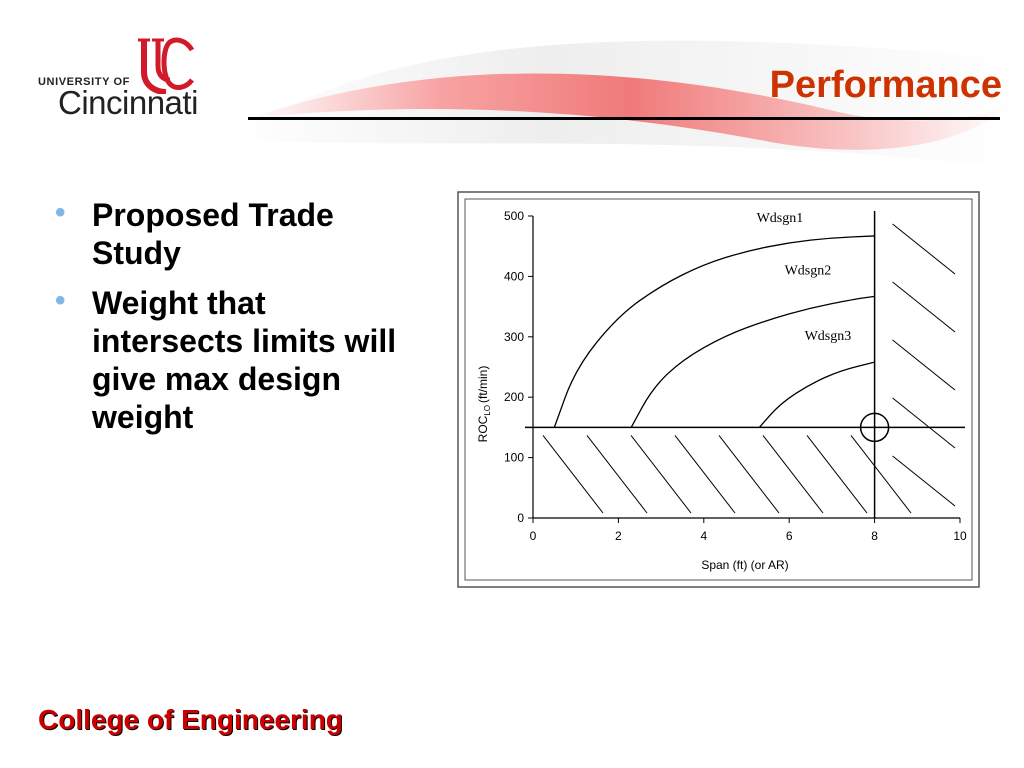  What do you see at coordinates (627, 105) in the screenshot?
I see `header-swoosh` at bounding box center [627, 105].